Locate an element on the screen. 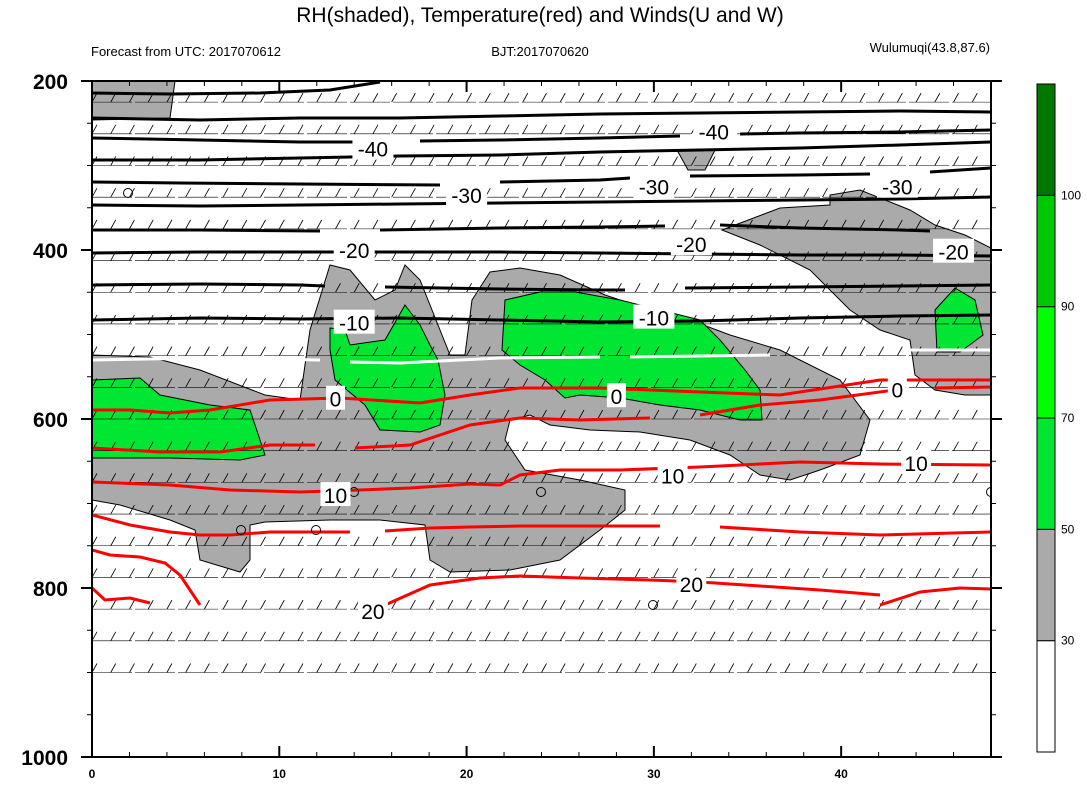  contour-label: -20 is located at coordinates (953, 253).